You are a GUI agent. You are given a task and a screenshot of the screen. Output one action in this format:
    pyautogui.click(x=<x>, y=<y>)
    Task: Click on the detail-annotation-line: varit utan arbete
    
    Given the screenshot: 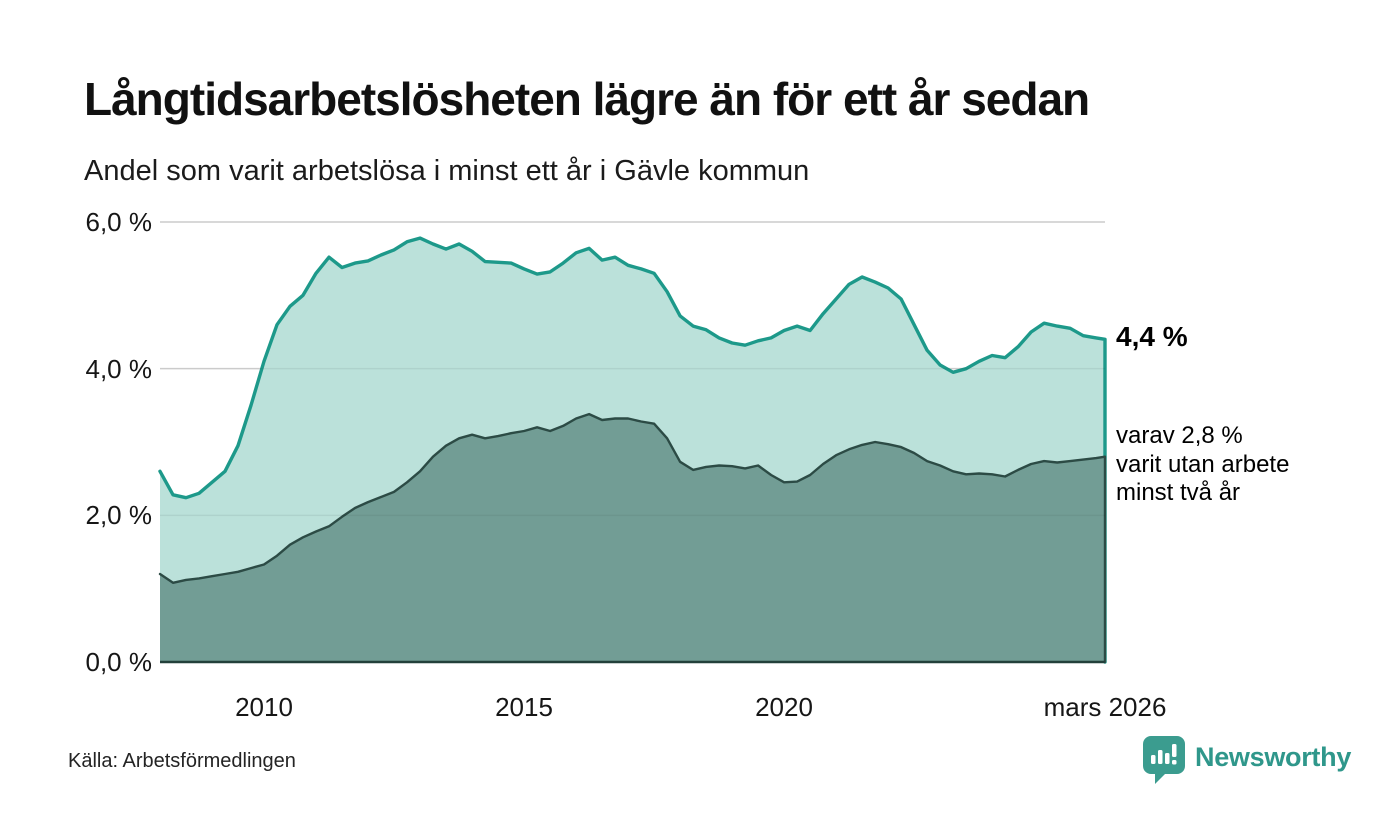 What is the action you would take?
    pyautogui.click(x=1203, y=464)
    